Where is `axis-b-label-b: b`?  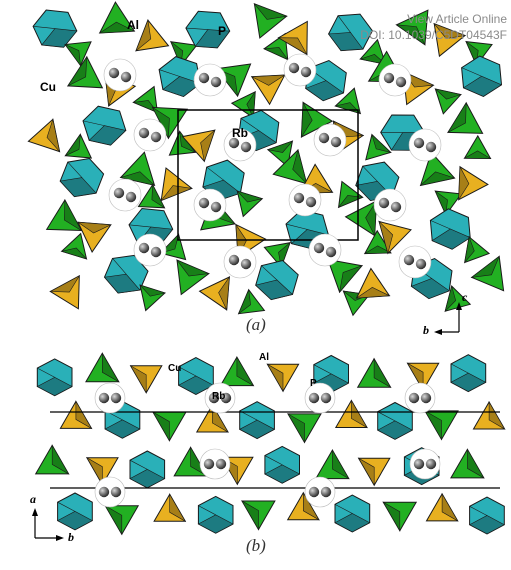 axis-b-label-b: b is located at coordinates (71, 537).